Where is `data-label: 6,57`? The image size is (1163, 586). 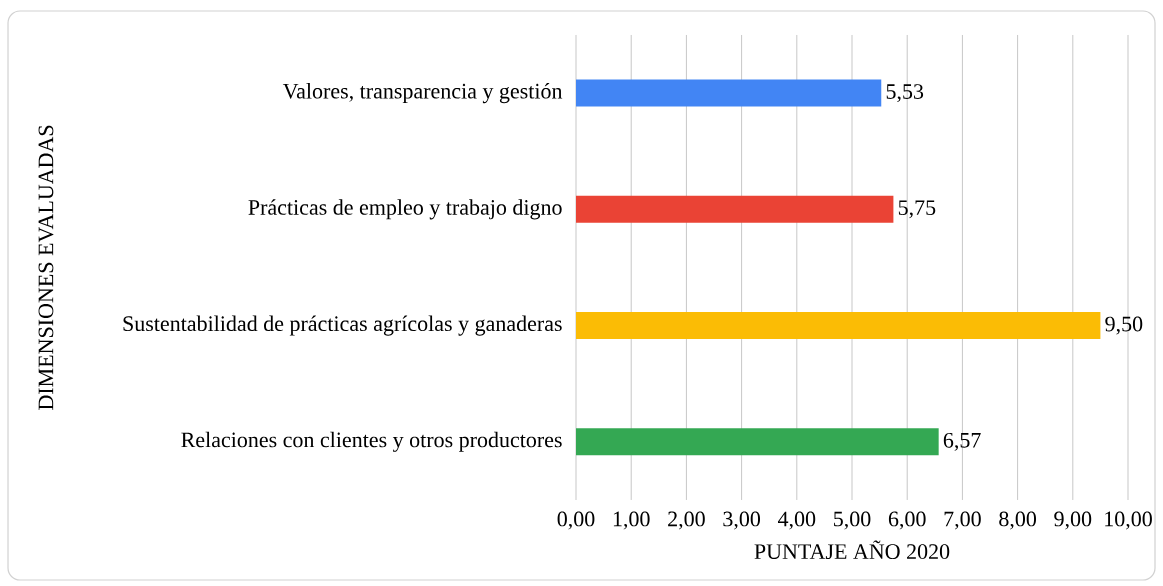 data-label: 6,57 is located at coordinates (962, 441).